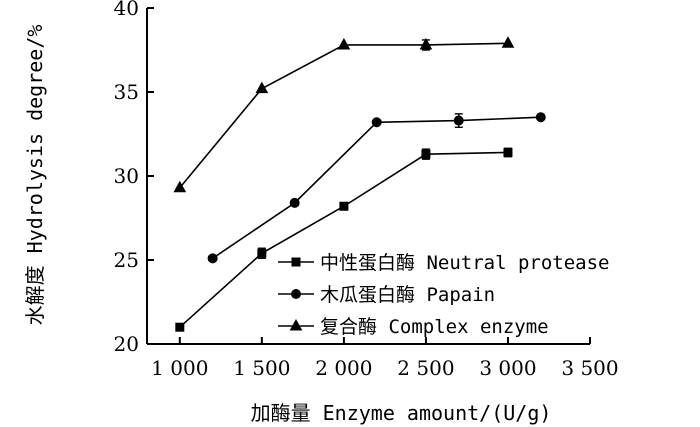 The image size is (700, 427). I want to click on y-tick-label: 25, so click(126, 260).